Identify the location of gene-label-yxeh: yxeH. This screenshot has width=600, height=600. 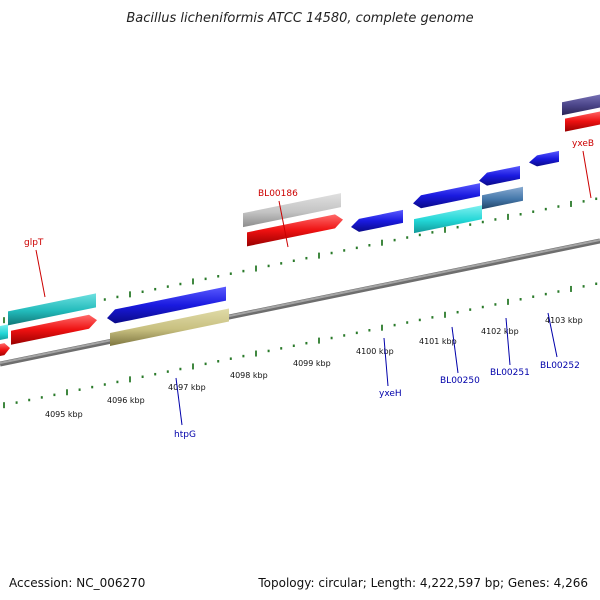
(390, 394).